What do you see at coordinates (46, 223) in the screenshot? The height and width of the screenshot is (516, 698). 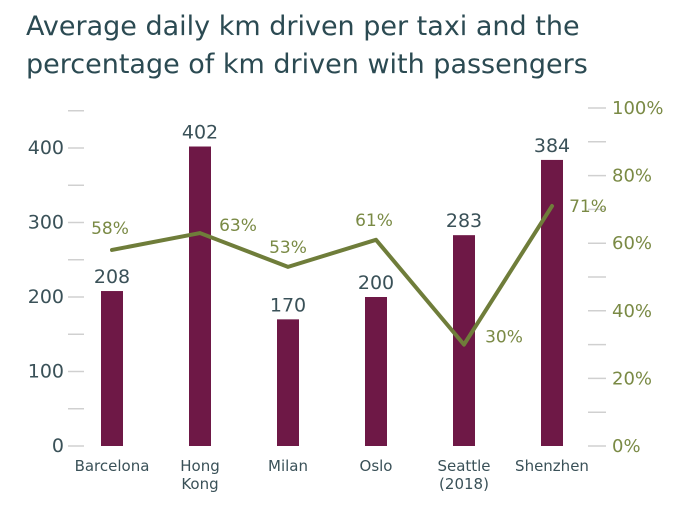 I see `left-axis-tick-label: 300` at bounding box center [46, 223].